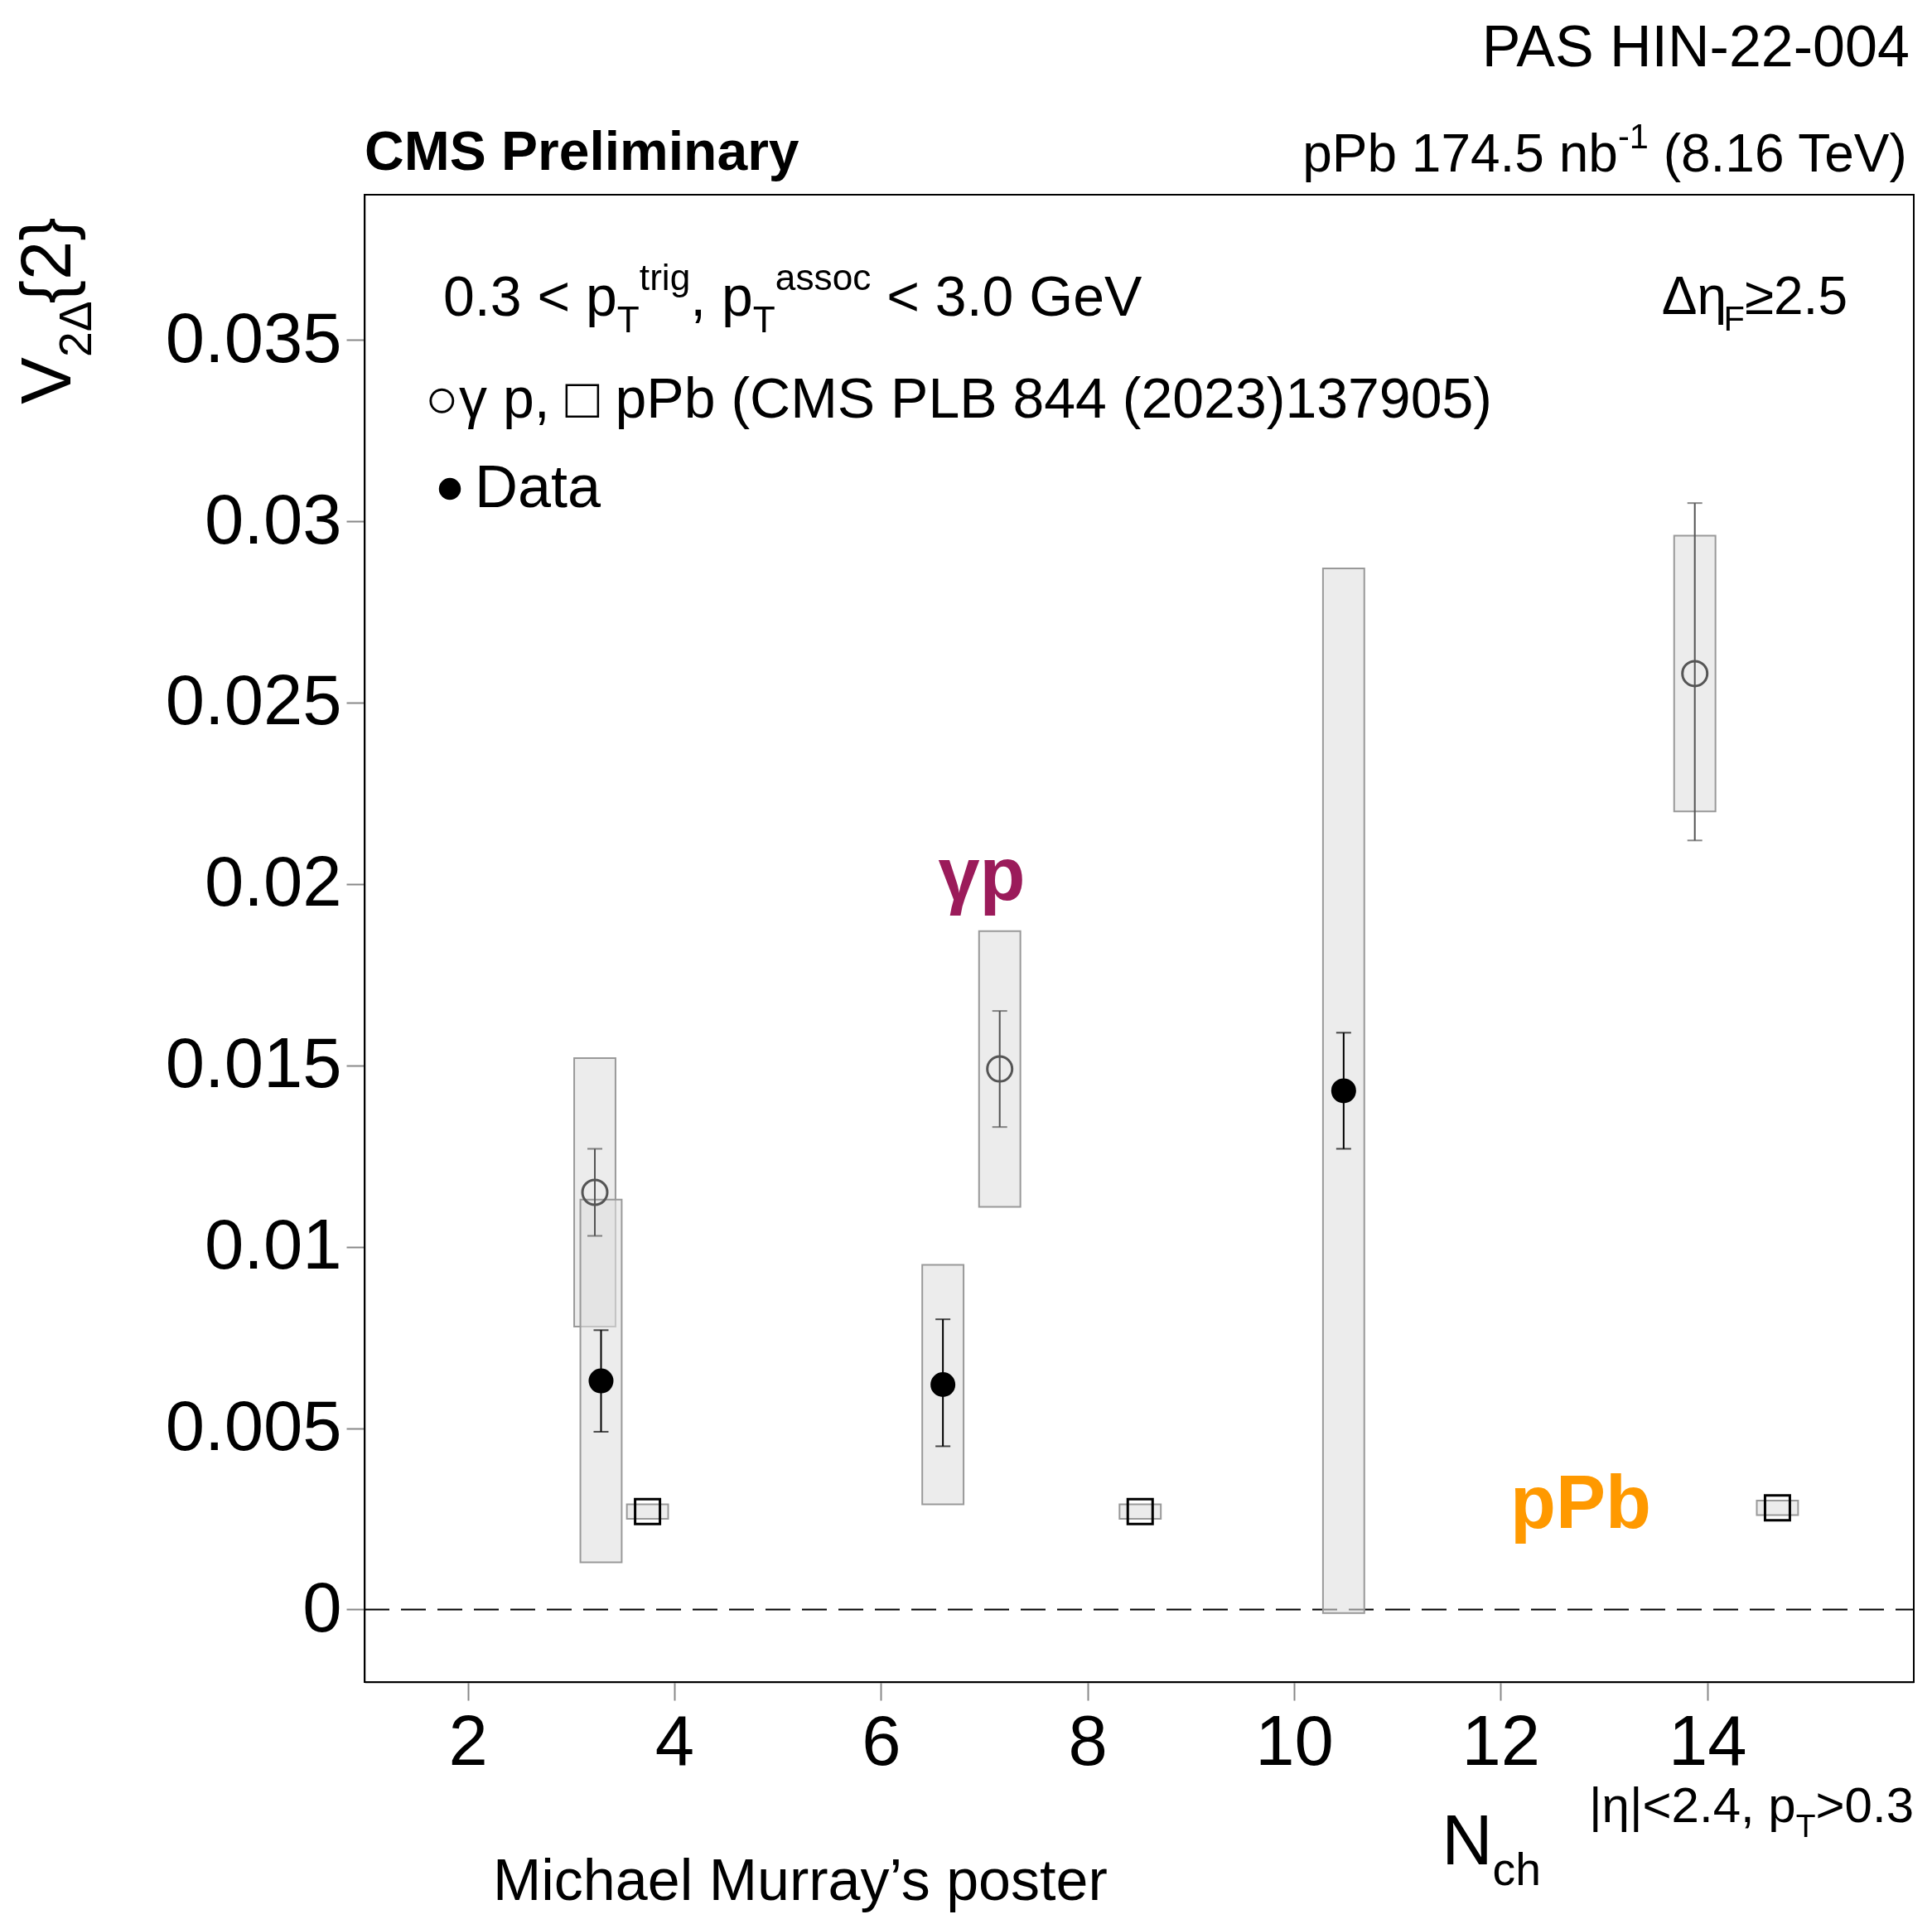 This screenshot has height=1924, width=1932. Describe the element at coordinates (801, 1880) in the screenshot. I see `text: Michael Murray’s poster` at that location.